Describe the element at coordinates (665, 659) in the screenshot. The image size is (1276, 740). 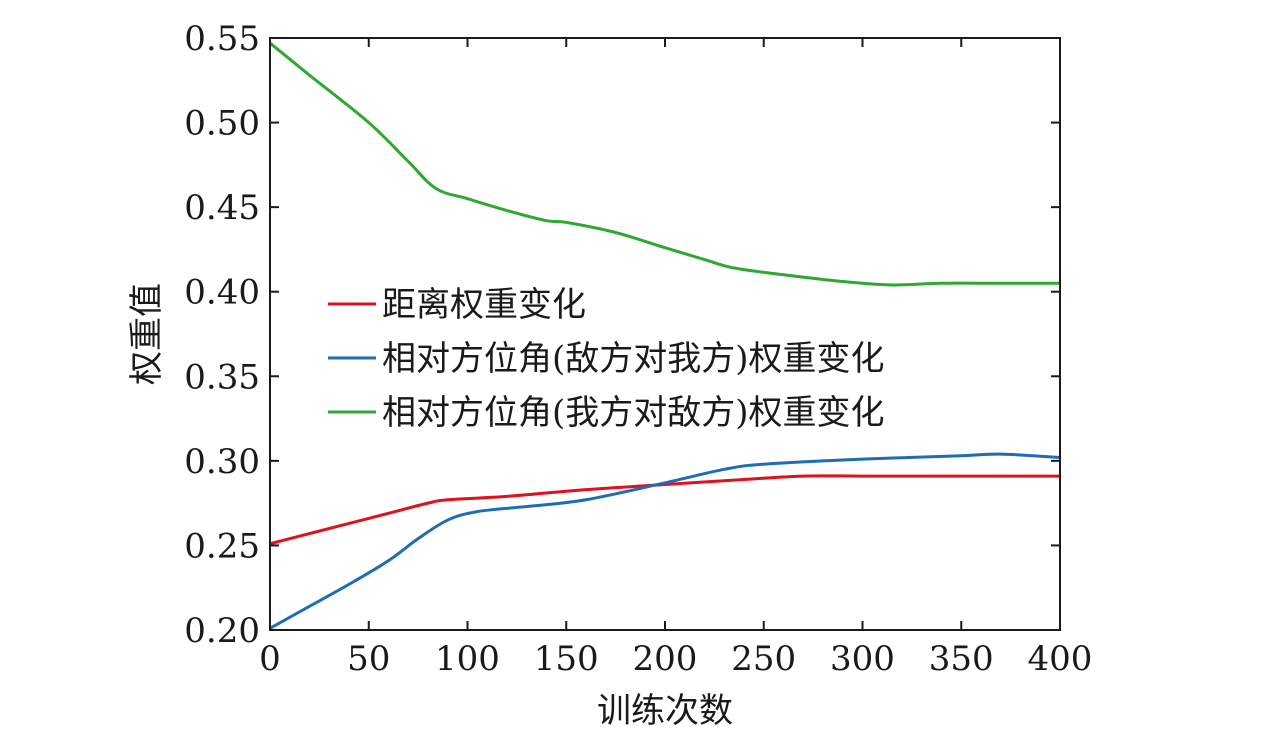
I see `x-tick-label: 200` at that location.